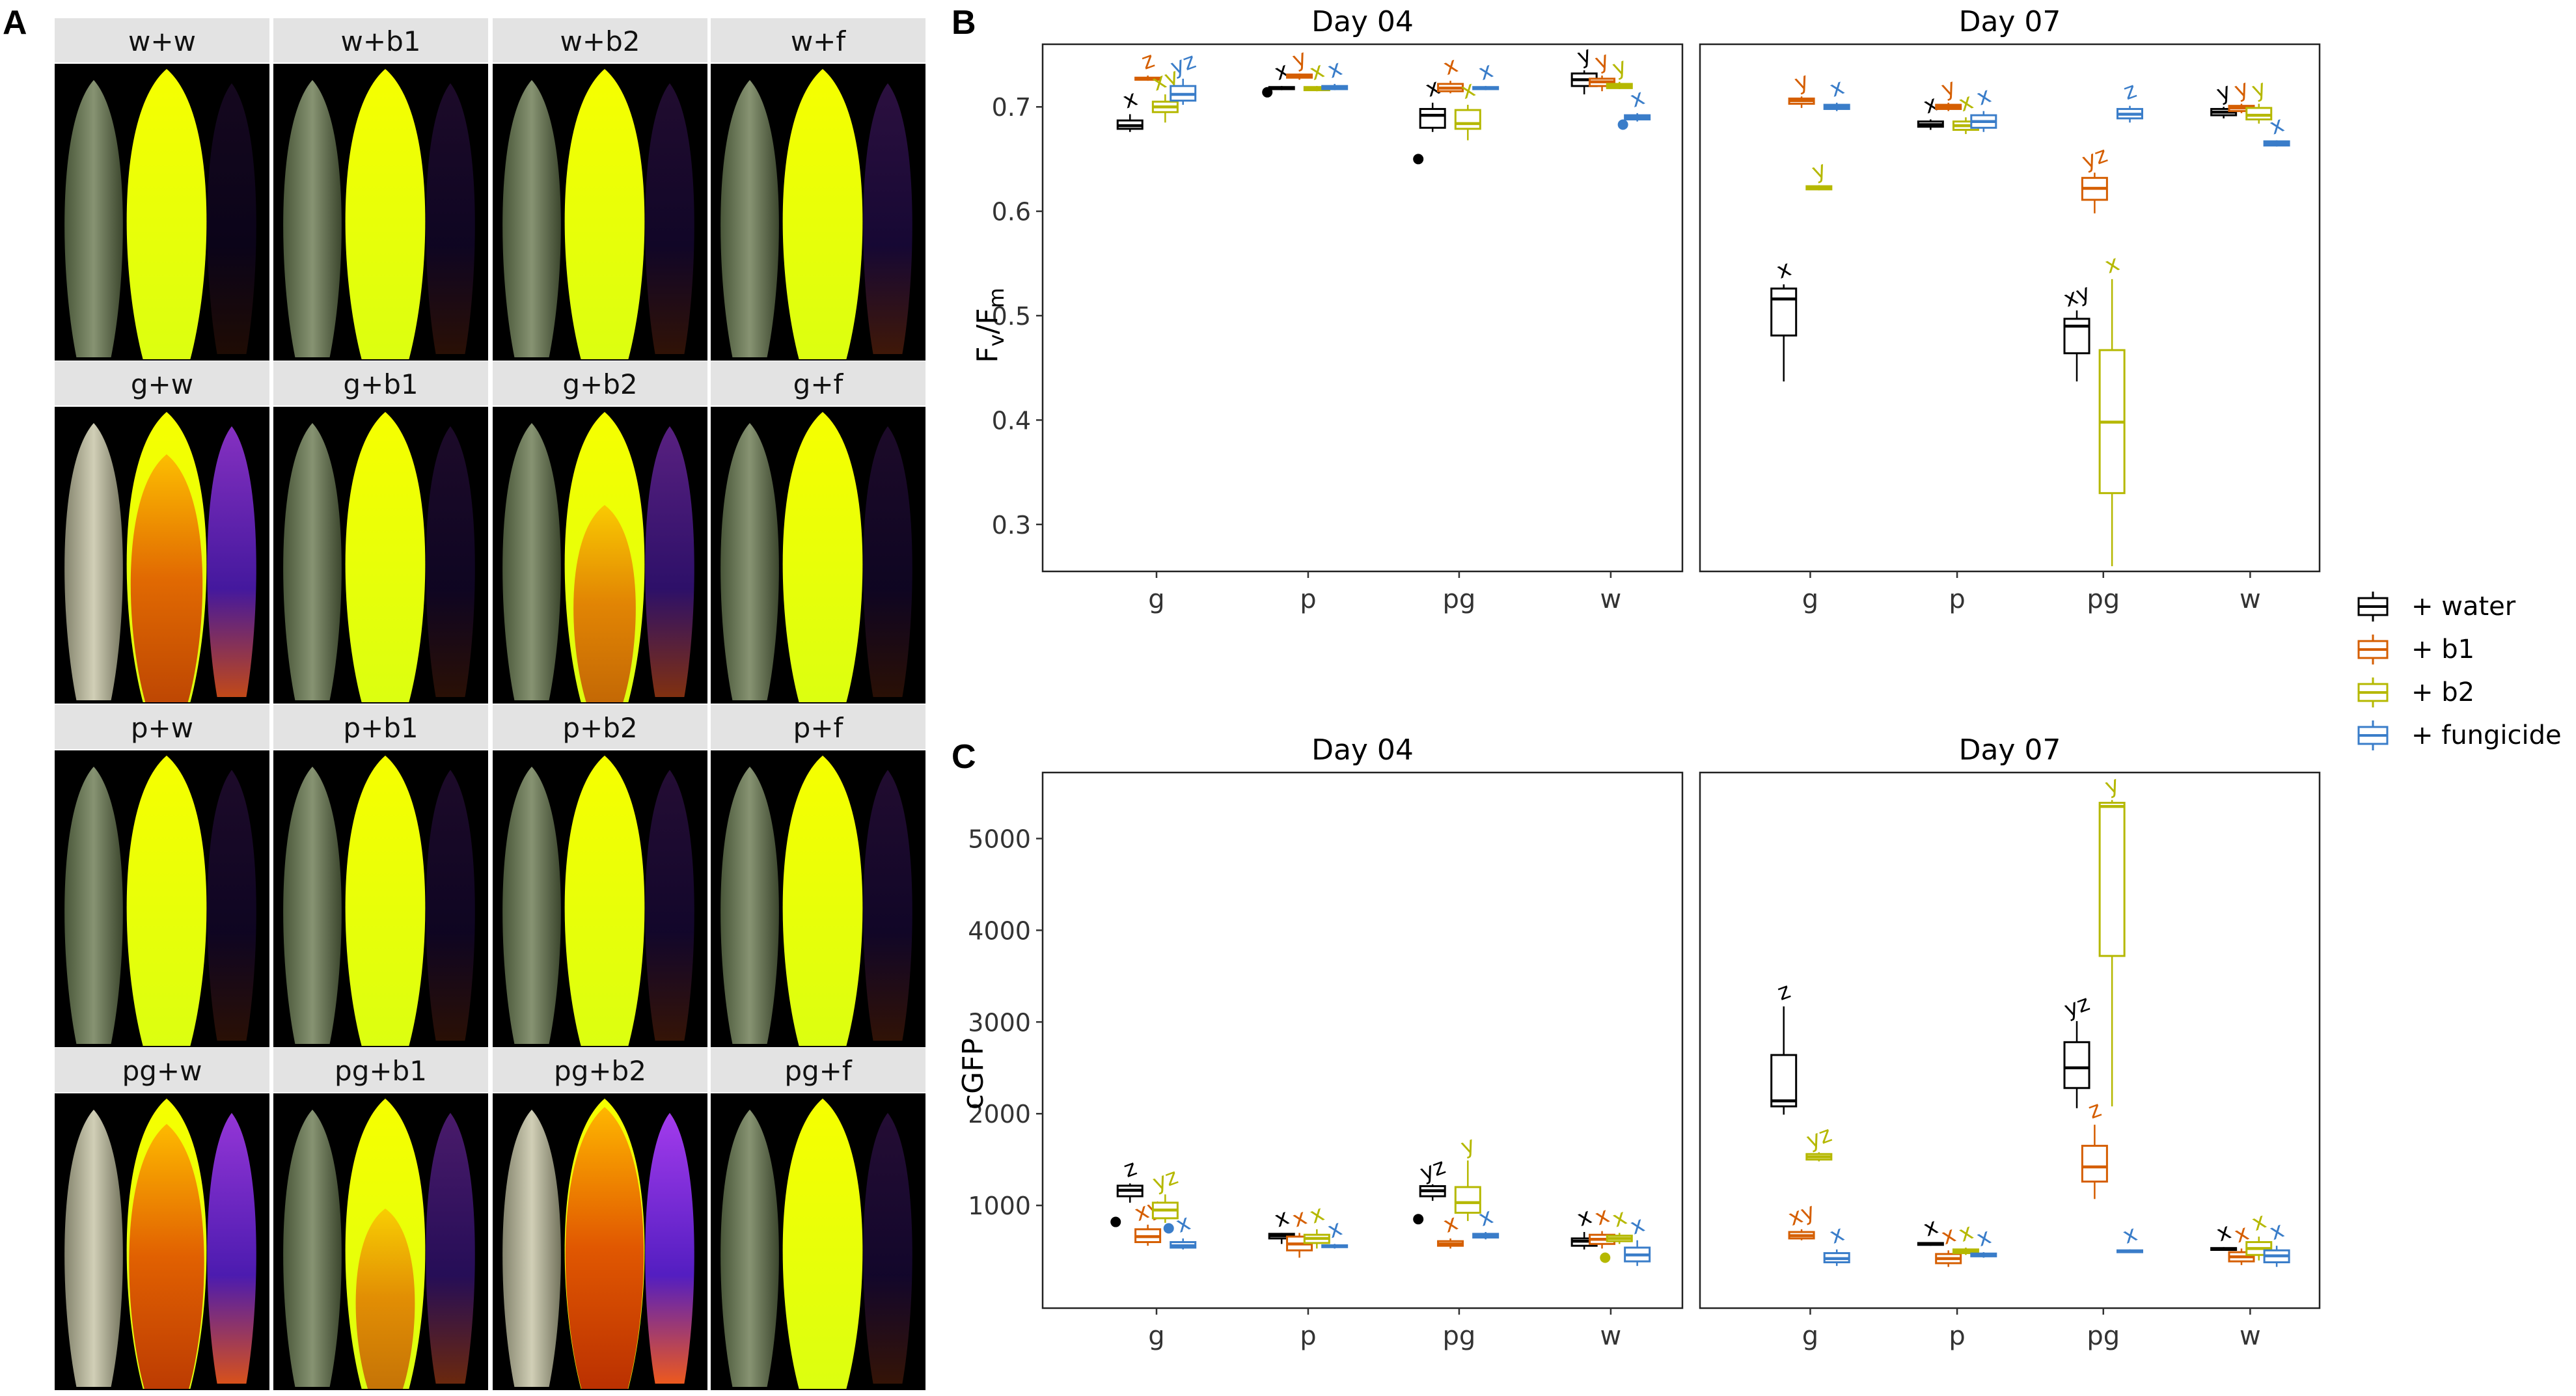 Image resolution: width=2576 pixels, height=1396 pixels. What do you see at coordinates (2373, 735) in the screenshot?
I see `legend-key-fungicide` at bounding box center [2373, 735].